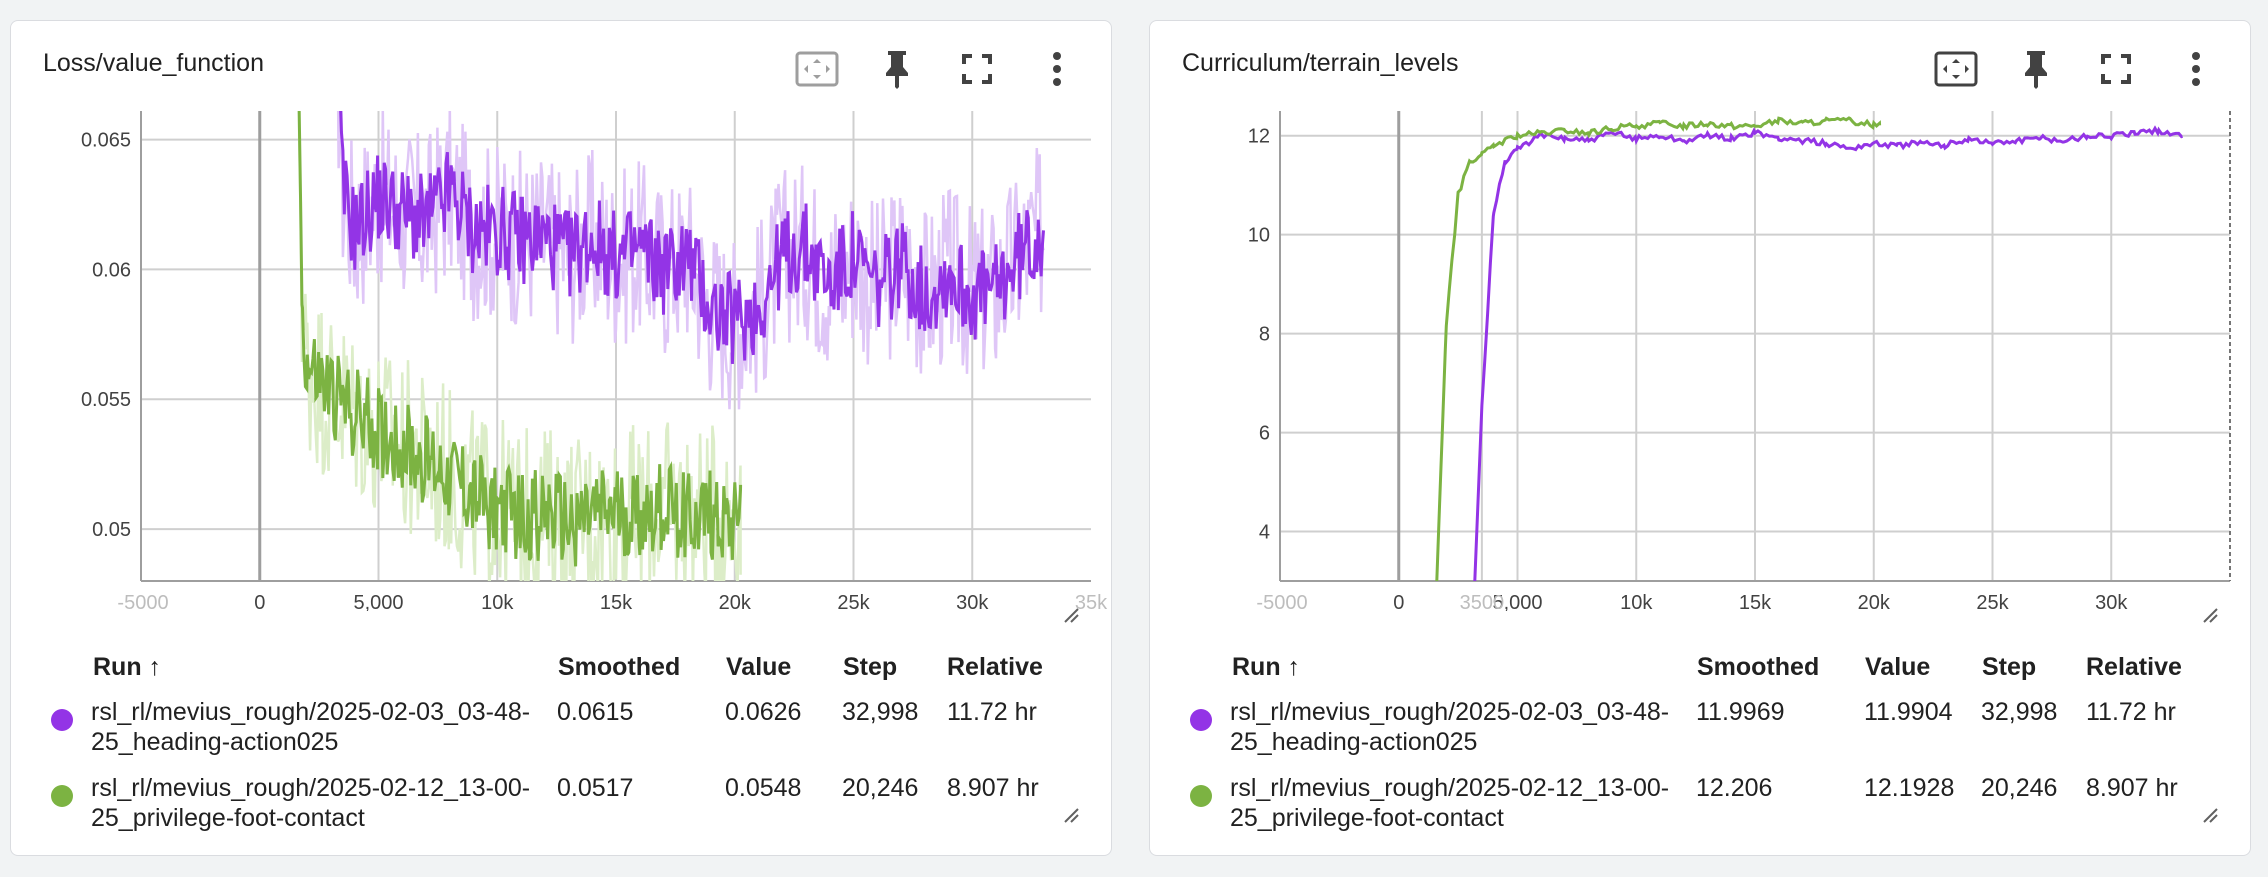 Image resolution: width=2268 pixels, height=877 pixels. I want to click on y-tick-label: 8, so click(1264, 335).